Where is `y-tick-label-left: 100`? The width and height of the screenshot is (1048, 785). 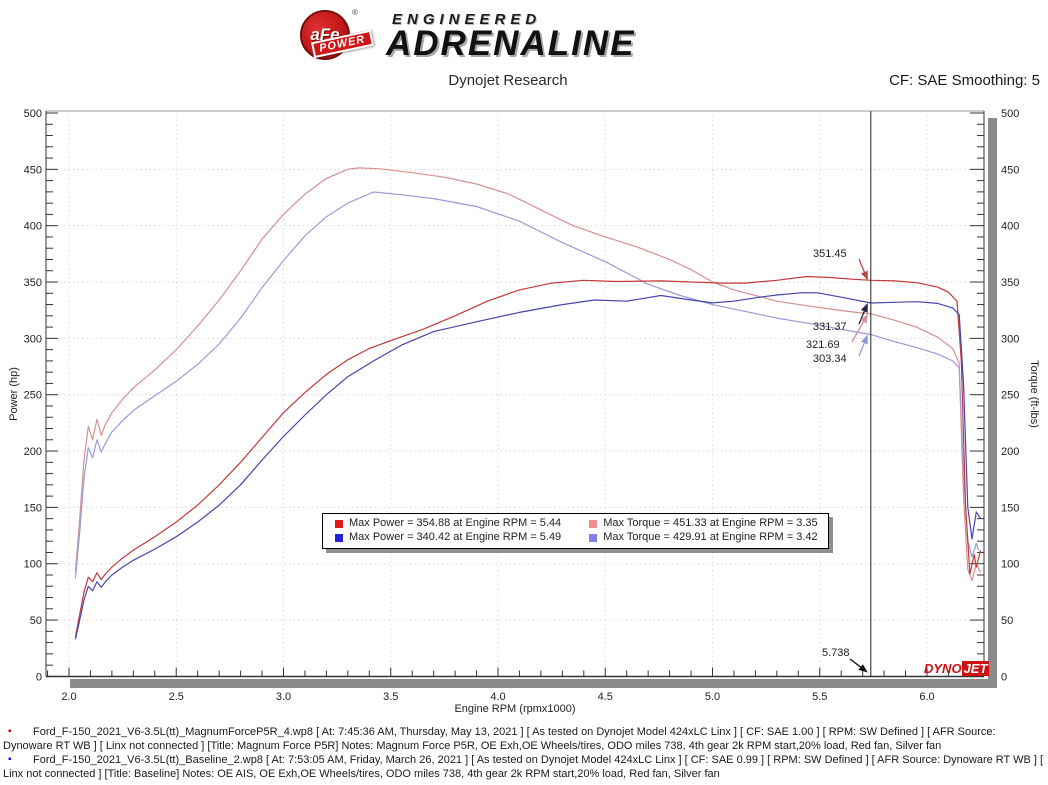 y-tick-label-left: 100 is located at coordinates (33, 565).